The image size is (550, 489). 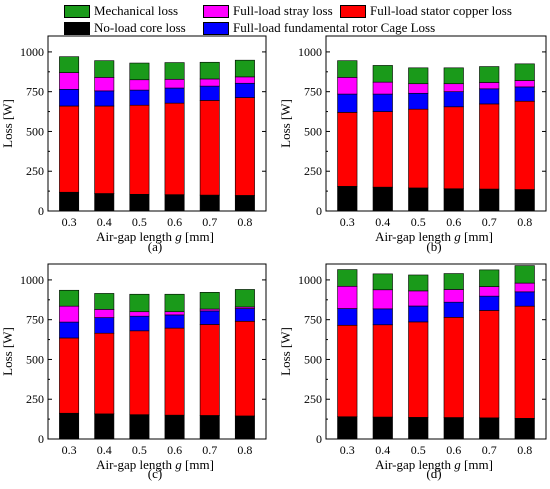 What do you see at coordinates (104, 222) in the screenshot?
I see `x-tick-label: 0.4` at bounding box center [104, 222].